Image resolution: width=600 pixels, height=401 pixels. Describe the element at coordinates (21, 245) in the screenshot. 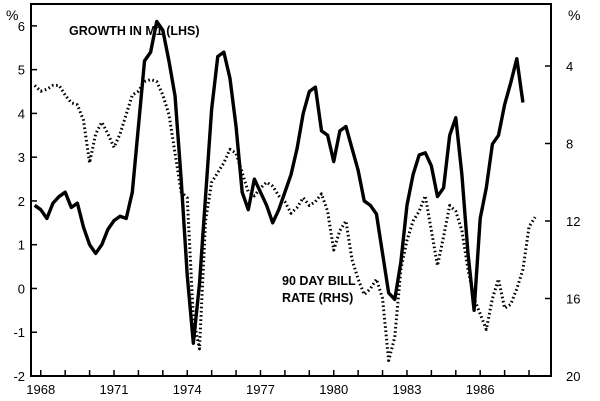

I see `left-tick-label: 1` at that location.